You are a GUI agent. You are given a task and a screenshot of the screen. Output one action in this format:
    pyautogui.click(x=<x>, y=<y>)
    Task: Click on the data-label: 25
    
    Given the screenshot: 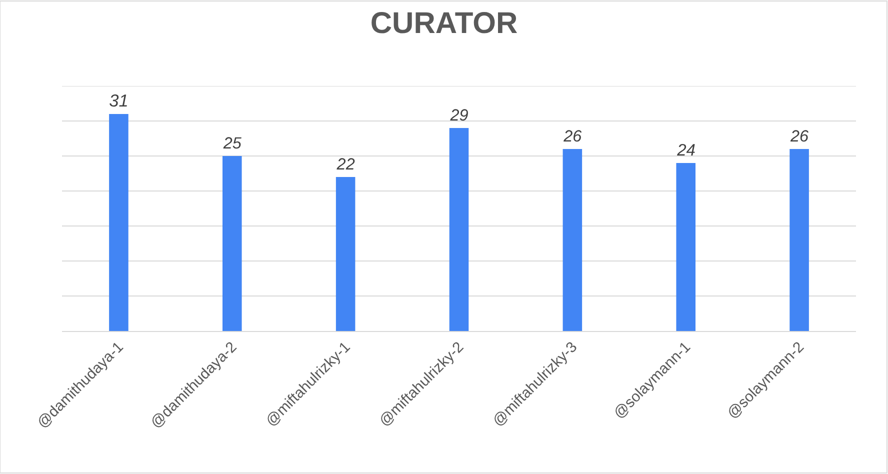 What is the action you would take?
    pyautogui.click(x=232, y=143)
    